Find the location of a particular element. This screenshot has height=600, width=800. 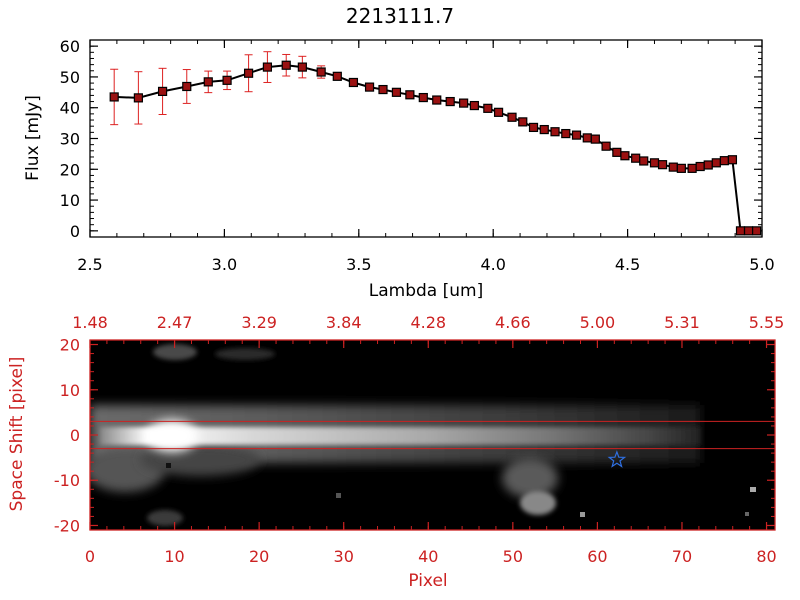

x-tick-label: 4.0 is located at coordinates (492, 264).